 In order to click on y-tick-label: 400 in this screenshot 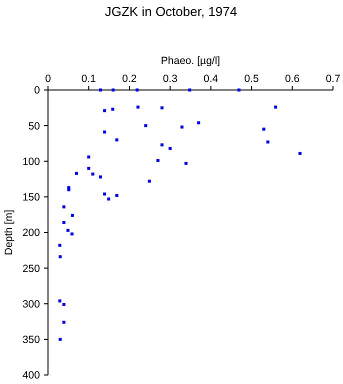, I will do `click(31, 376)`.